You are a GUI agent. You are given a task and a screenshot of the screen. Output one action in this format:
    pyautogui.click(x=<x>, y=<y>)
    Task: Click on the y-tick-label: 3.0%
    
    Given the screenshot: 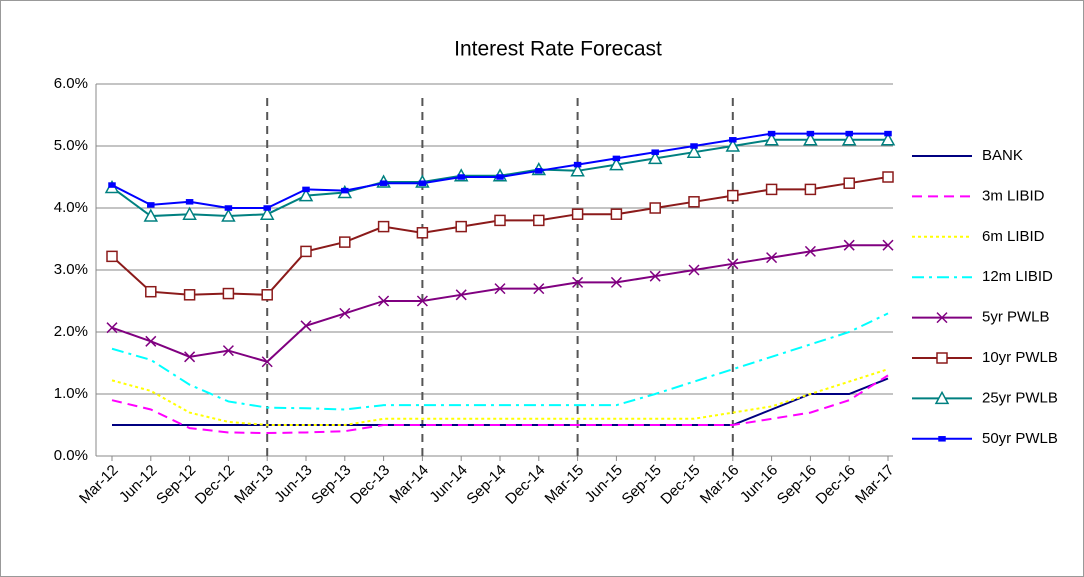 What is the action you would take?
    pyautogui.click(x=71, y=269)
    